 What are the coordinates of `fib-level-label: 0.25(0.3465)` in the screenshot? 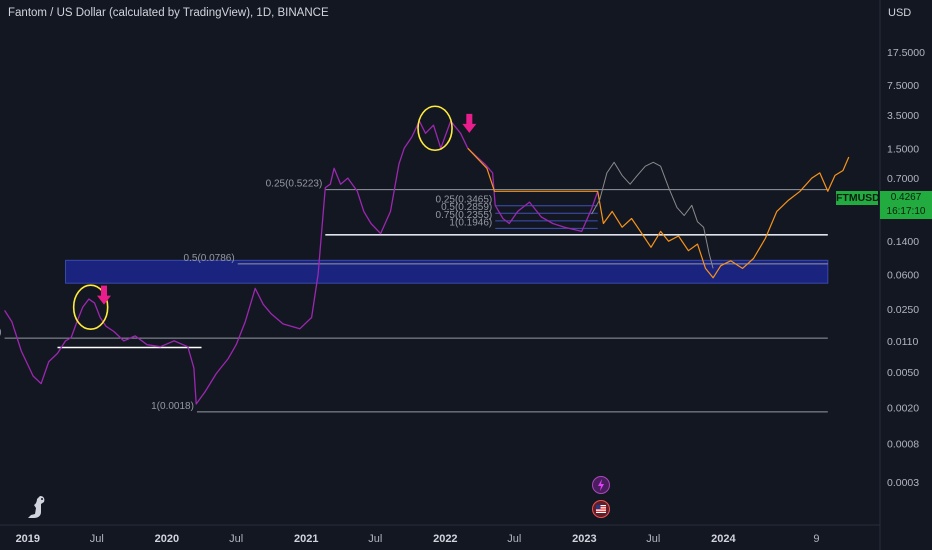 It's located at (464, 200).